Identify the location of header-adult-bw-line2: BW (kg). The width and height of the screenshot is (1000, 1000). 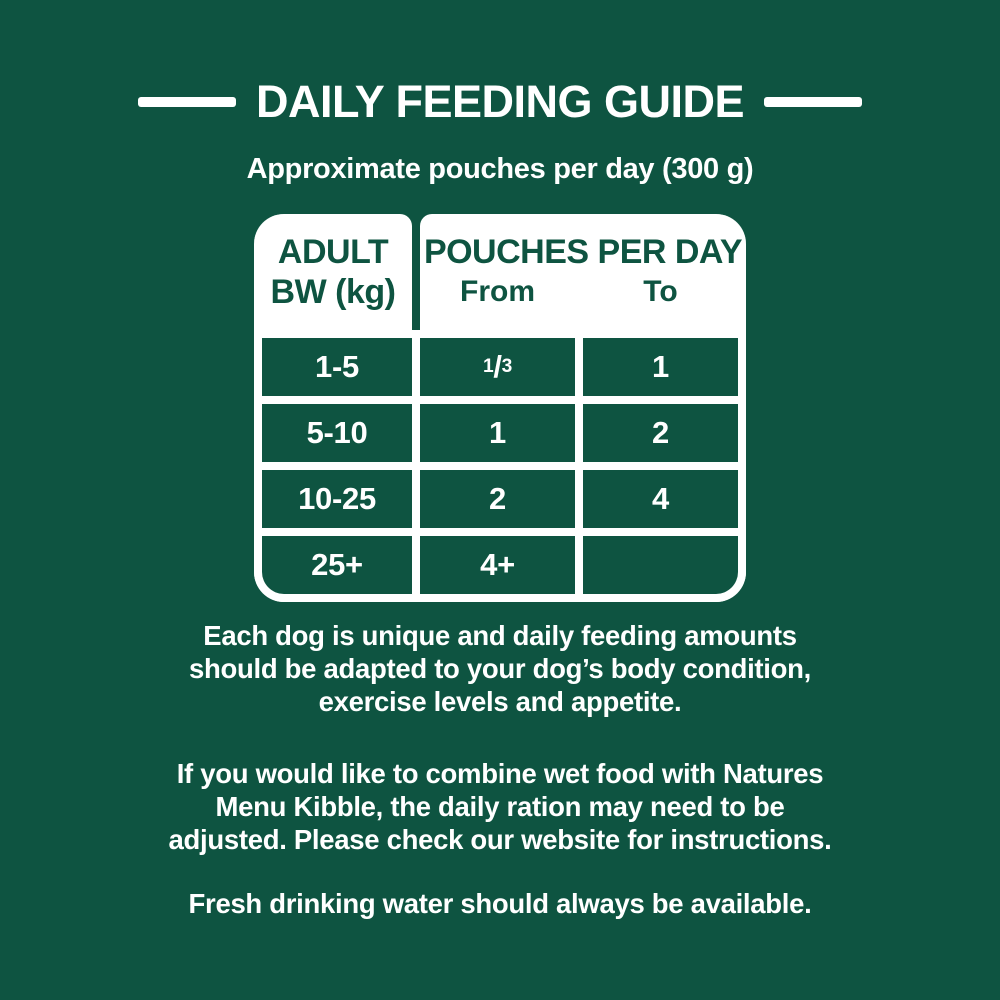
(333, 292).